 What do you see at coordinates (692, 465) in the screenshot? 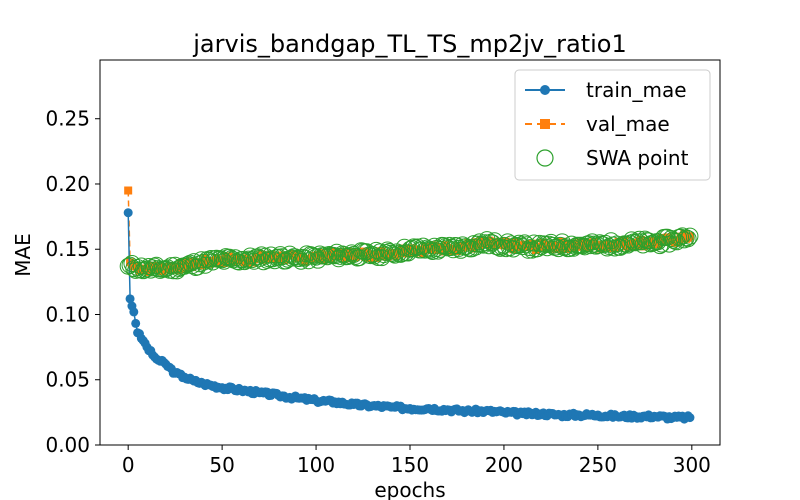
I see `x-tick-label: 300` at bounding box center [692, 465].